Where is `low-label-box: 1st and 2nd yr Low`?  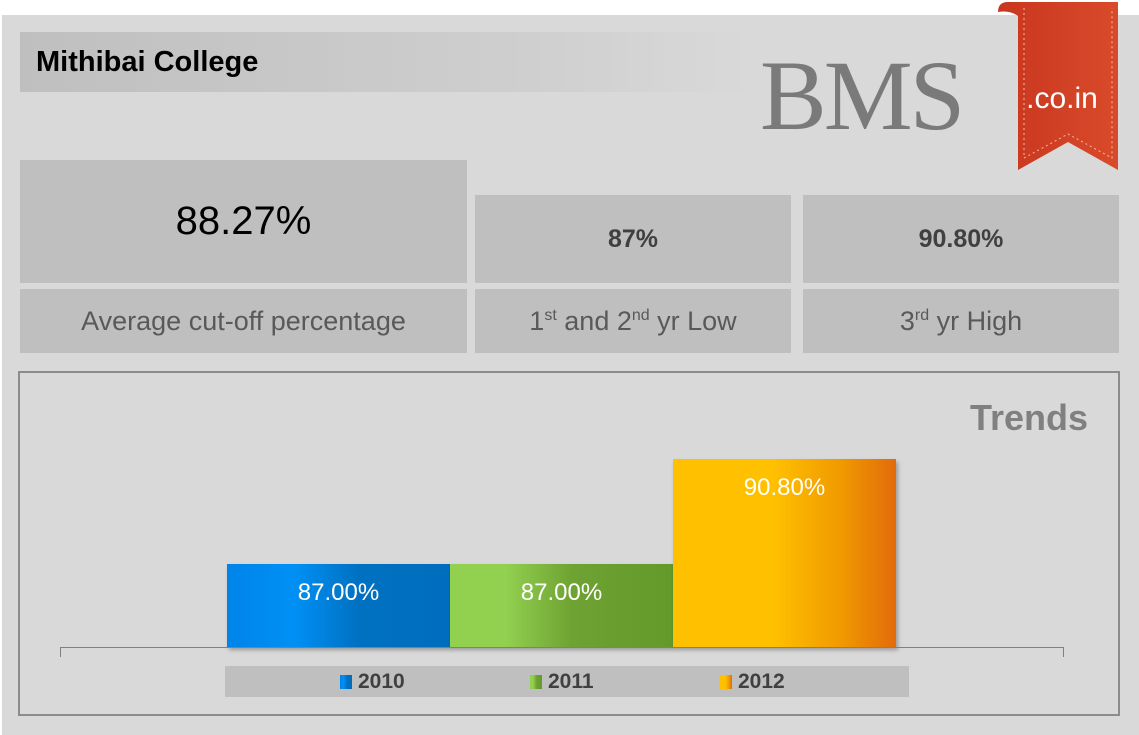
low-label-box: 1st and 2nd yr Low is located at coordinates (633, 321).